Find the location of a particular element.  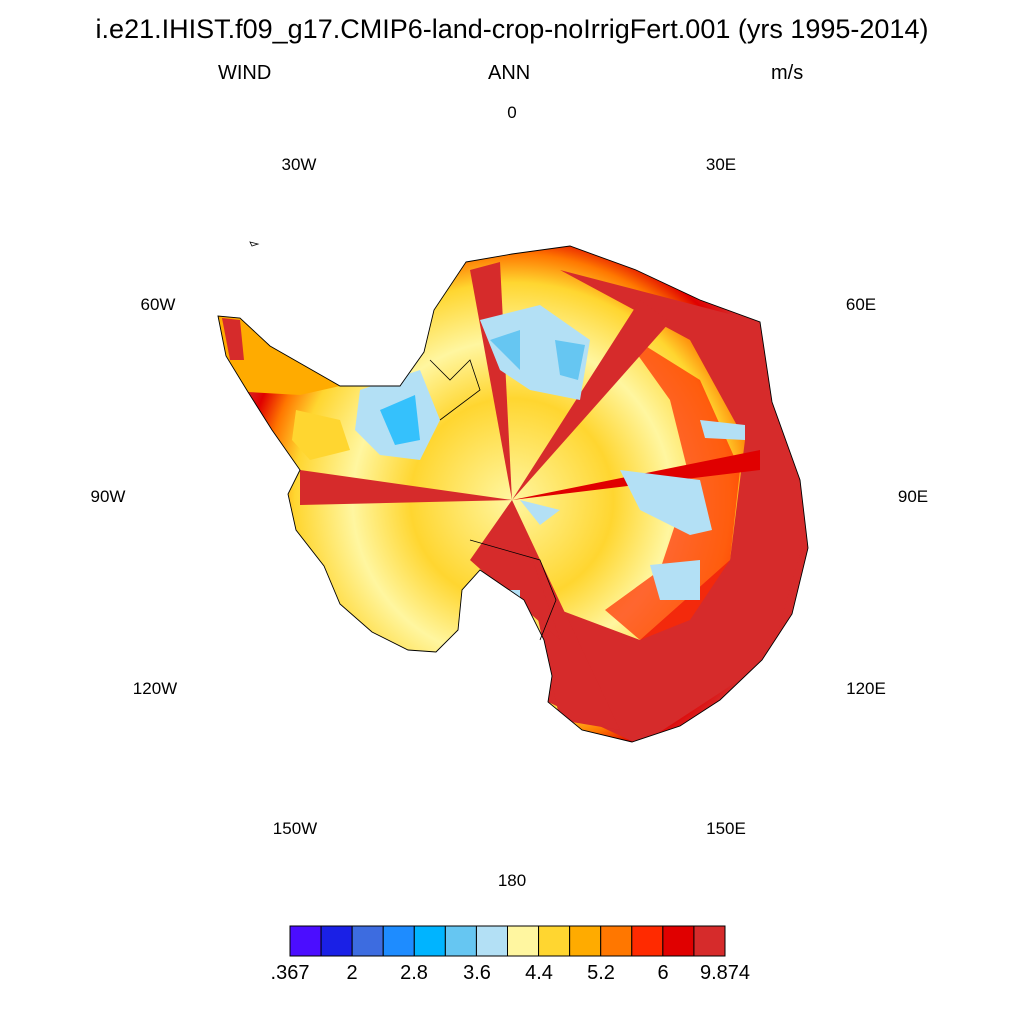

colorbar-label-5: 5.2 is located at coordinates (601, 973).